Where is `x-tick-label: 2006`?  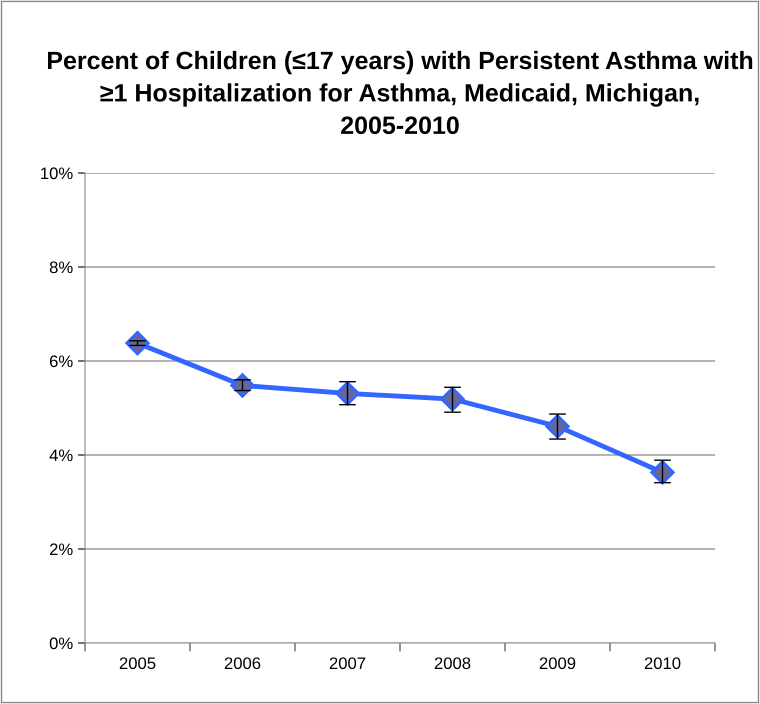
x-tick-label: 2006 is located at coordinates (242, 663).